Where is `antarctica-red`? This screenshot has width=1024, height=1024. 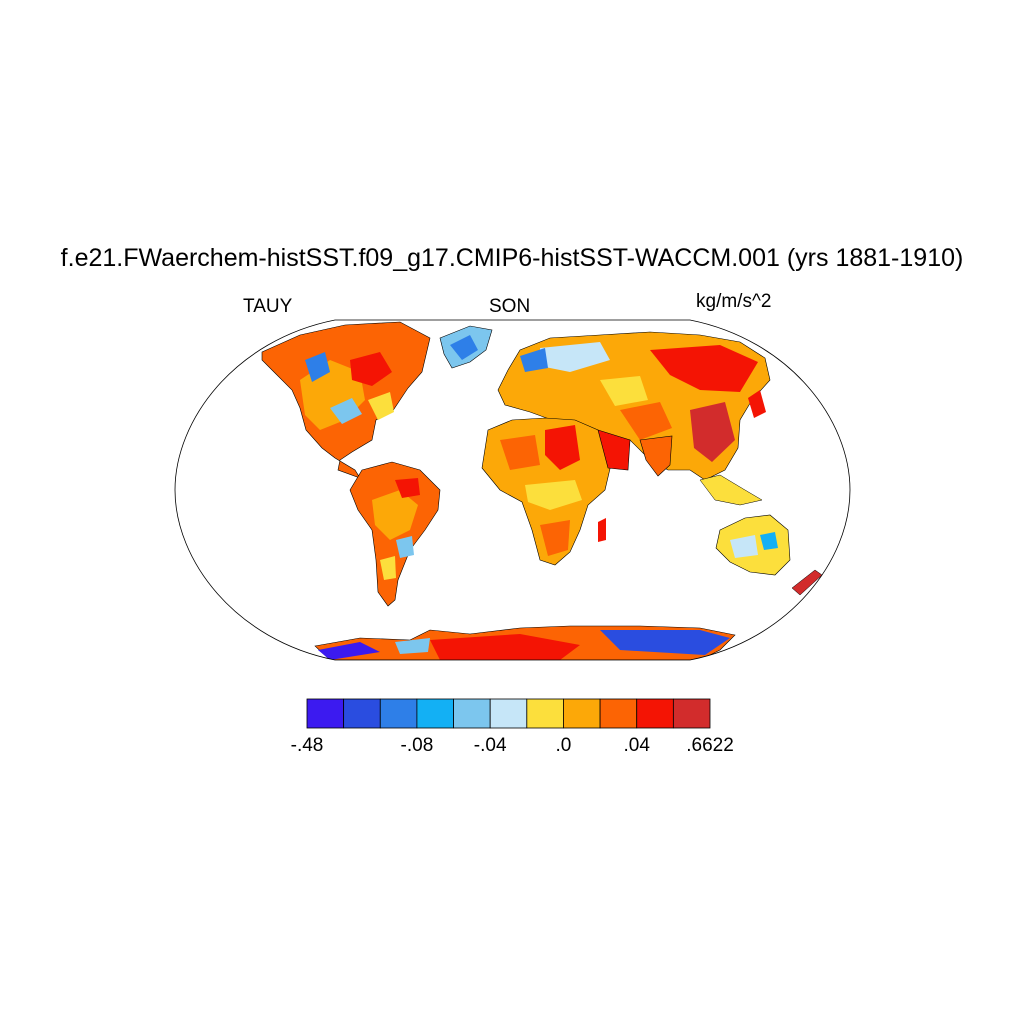
antarctica-red is located at coordinates (505, 647).